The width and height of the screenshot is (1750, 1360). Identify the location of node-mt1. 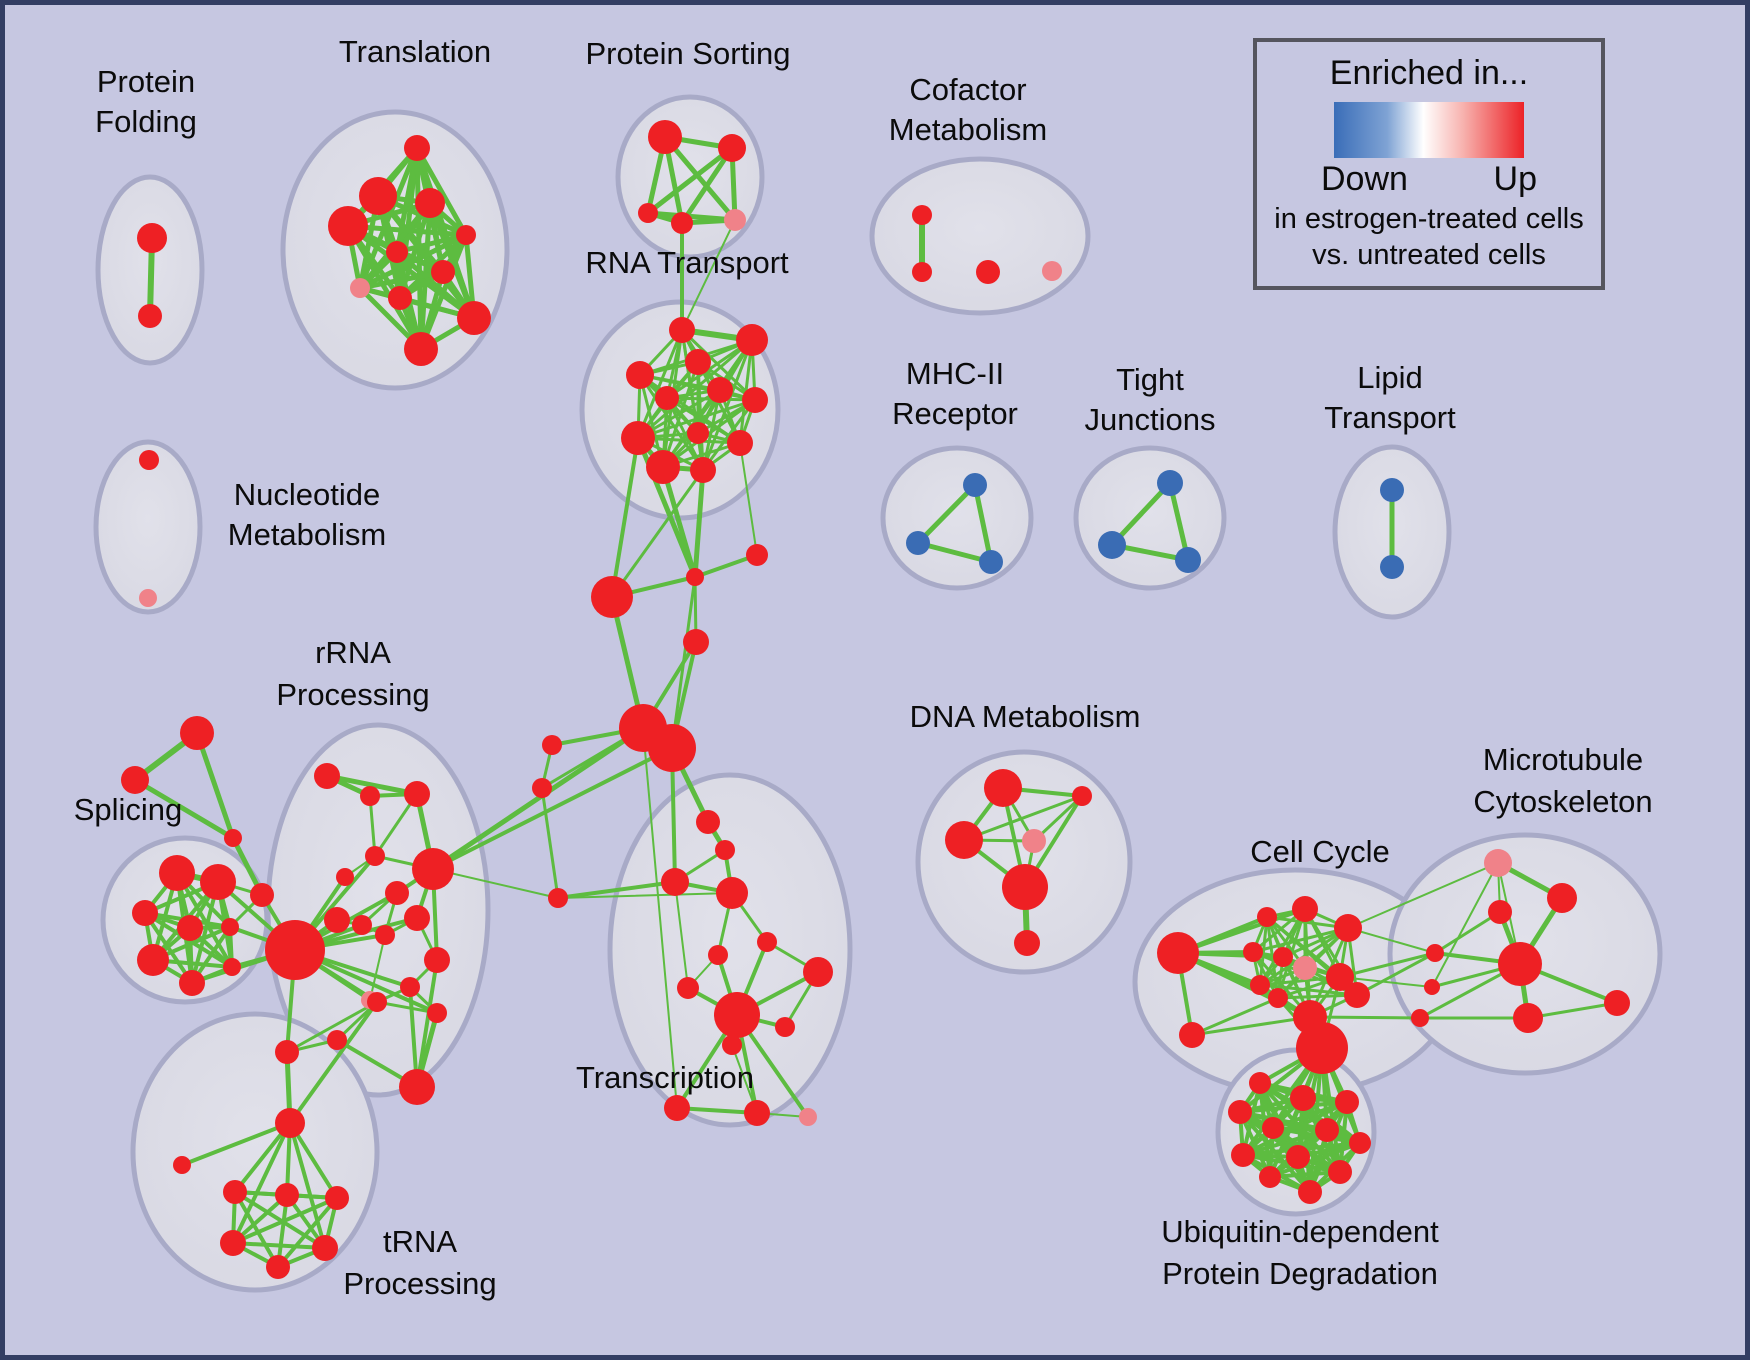
(1498, 863).